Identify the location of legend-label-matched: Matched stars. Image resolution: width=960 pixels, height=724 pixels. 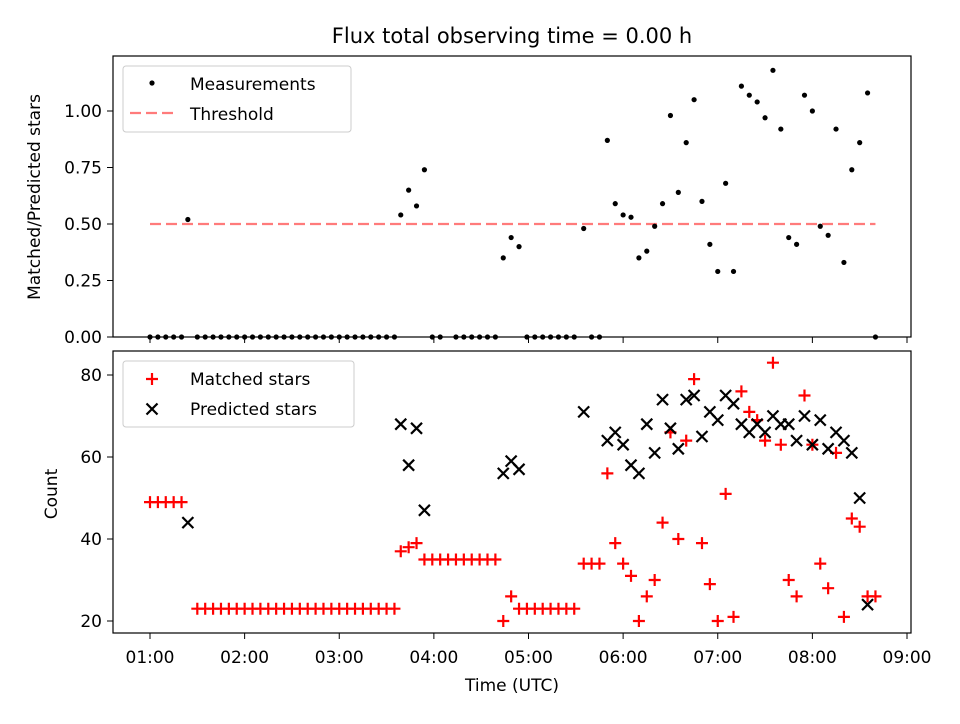
(250, 380).